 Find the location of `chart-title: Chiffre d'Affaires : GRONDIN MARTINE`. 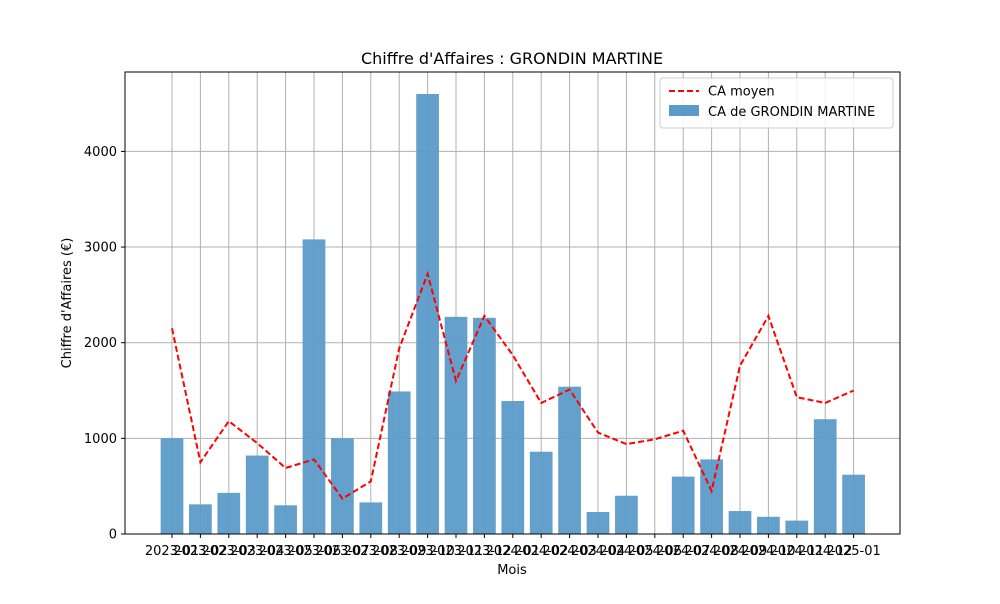

chart-title: Chiffre d'Affaires : GRONDIN MARTINE is located at coordinates (512, 58).